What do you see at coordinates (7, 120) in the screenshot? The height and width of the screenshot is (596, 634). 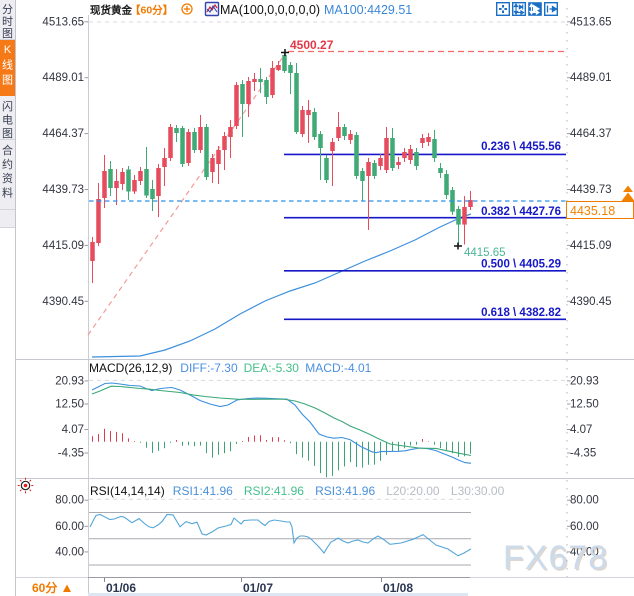 I see `svg-text: 电` at bounding box center [7, 120].